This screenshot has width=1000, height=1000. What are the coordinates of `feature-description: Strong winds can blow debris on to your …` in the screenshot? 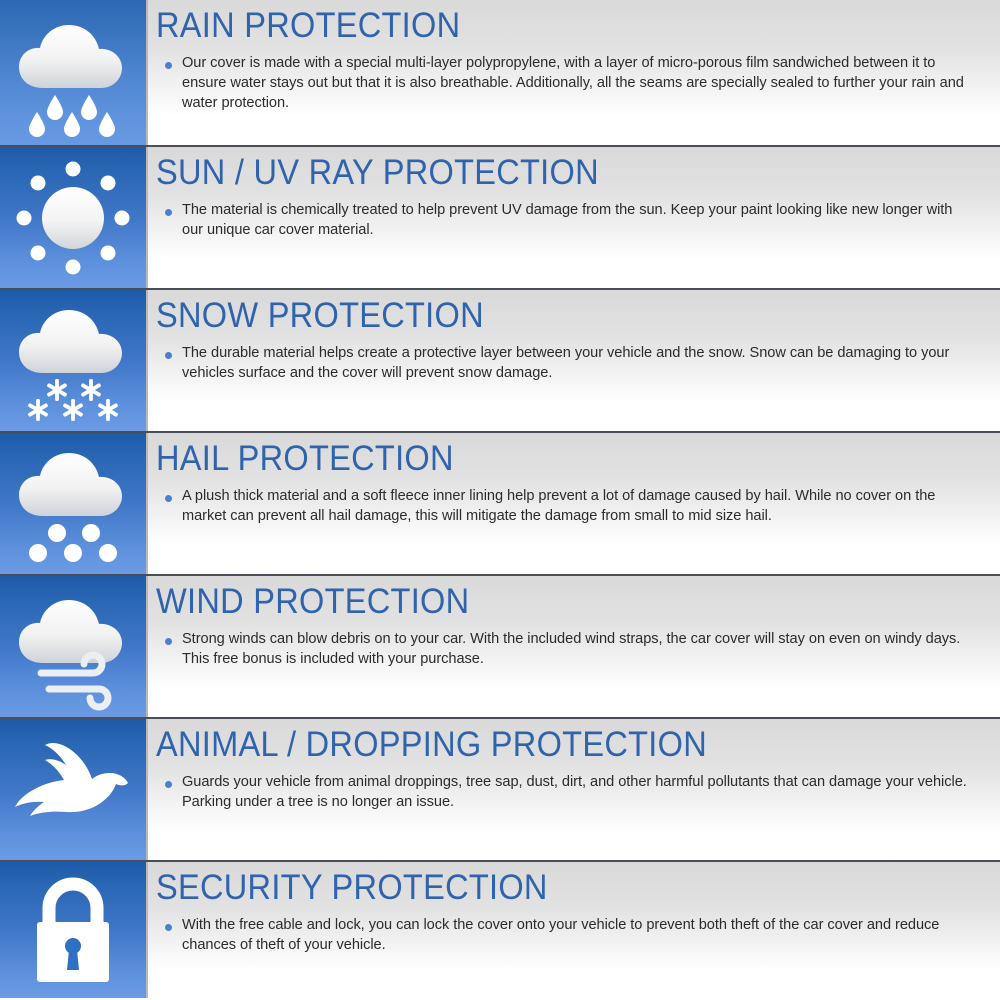 It's located at (571, 649).